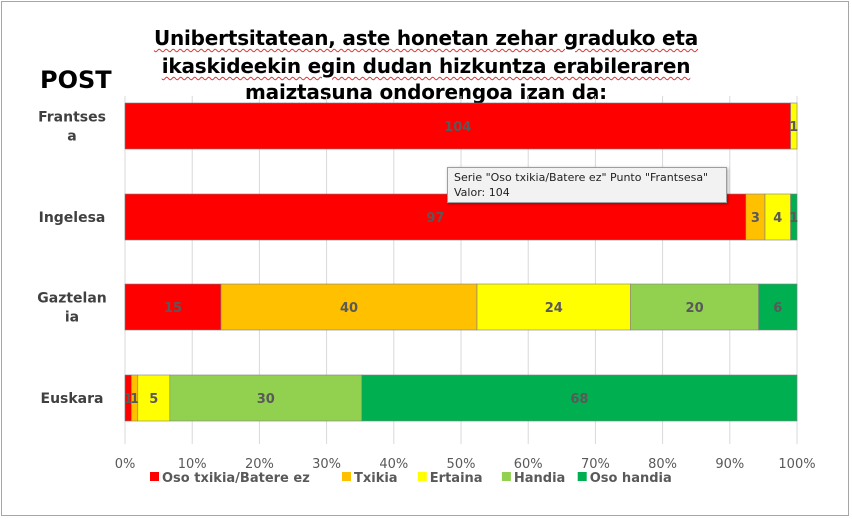  Describe the element at coordinates (72, 399) in the screenshot. I see `category-label: Euskara` at that location.